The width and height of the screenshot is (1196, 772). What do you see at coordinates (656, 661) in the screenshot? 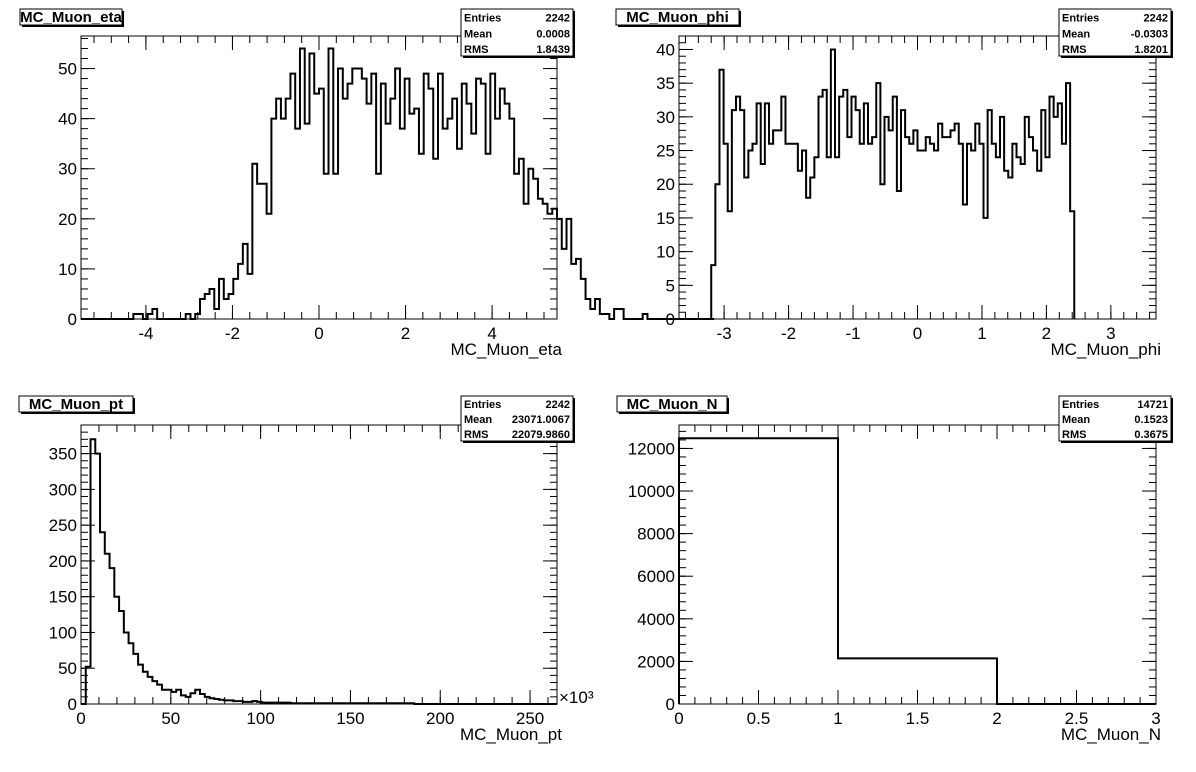
I see `y-tick-label: 2000` at bounding box center [656, 661].